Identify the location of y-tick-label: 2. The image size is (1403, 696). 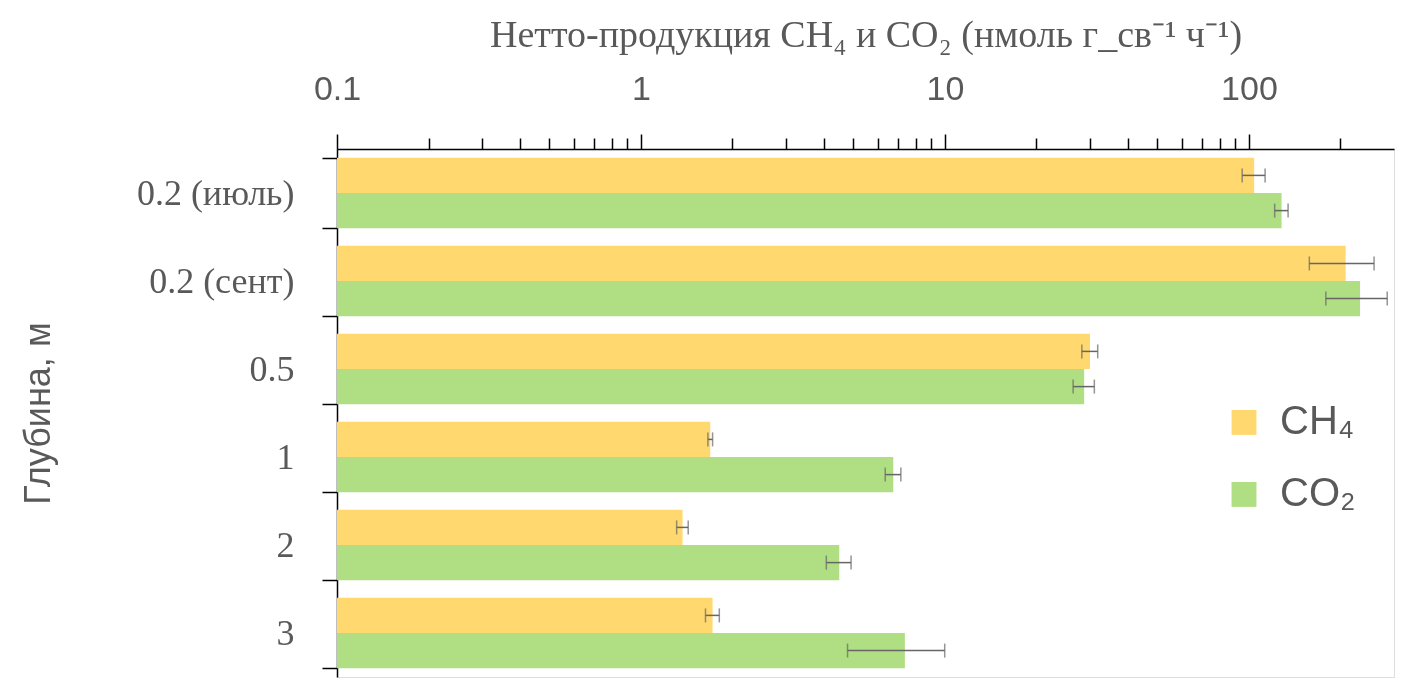
(285, 544).